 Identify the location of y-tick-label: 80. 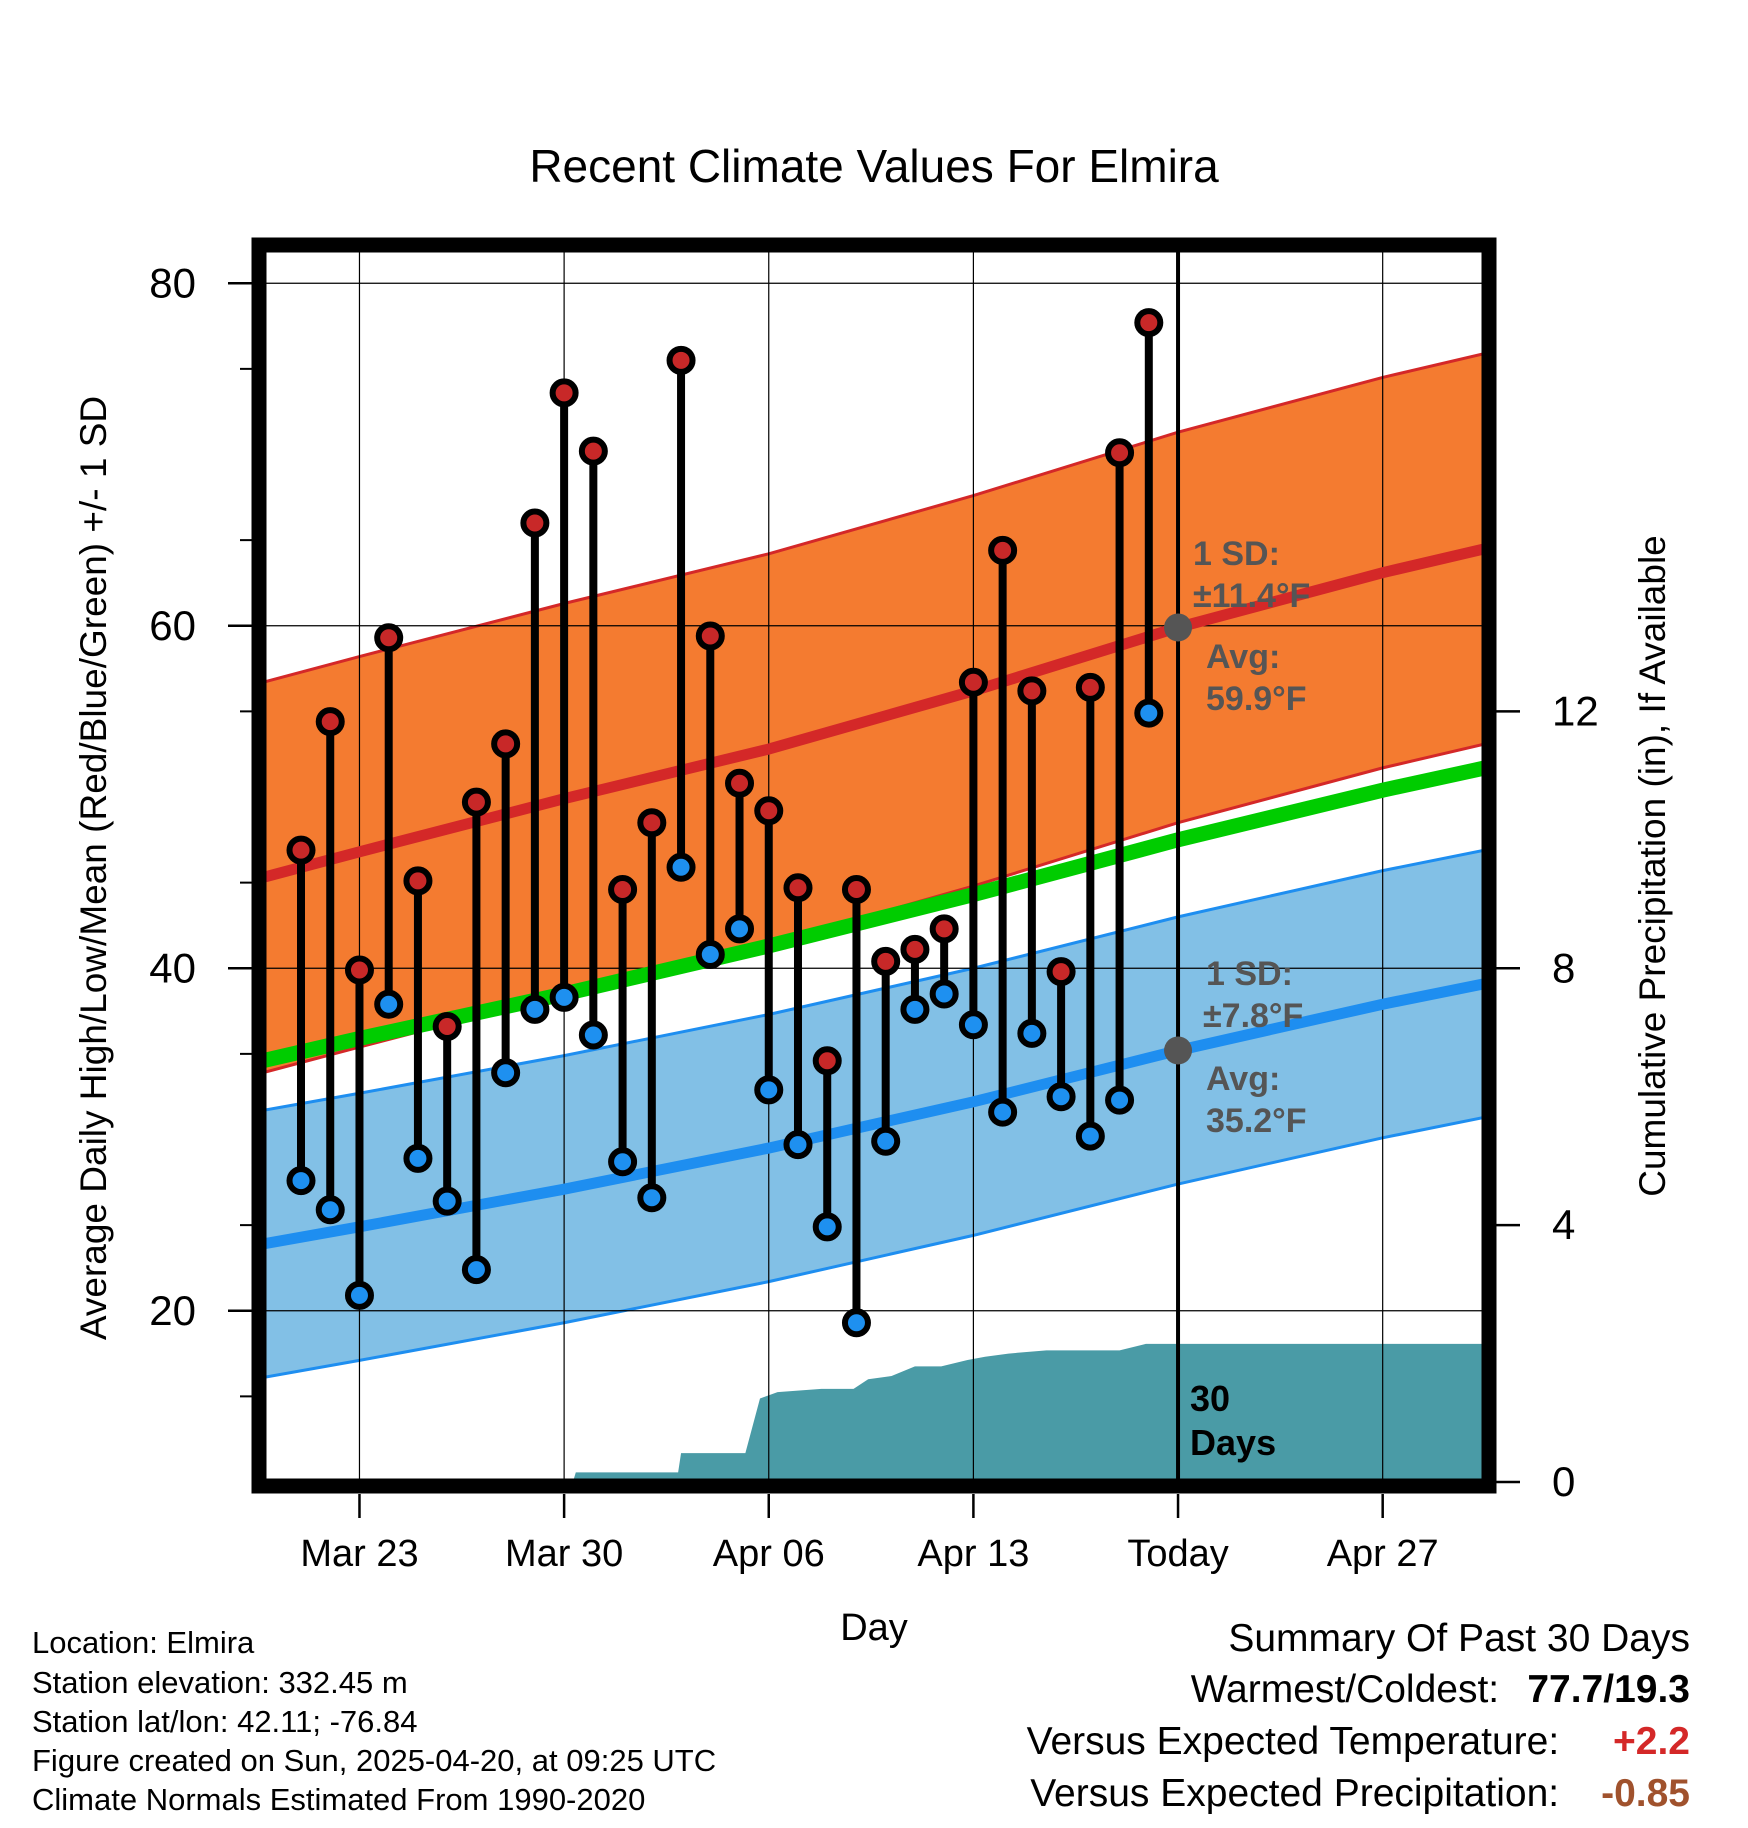
(172, 282).